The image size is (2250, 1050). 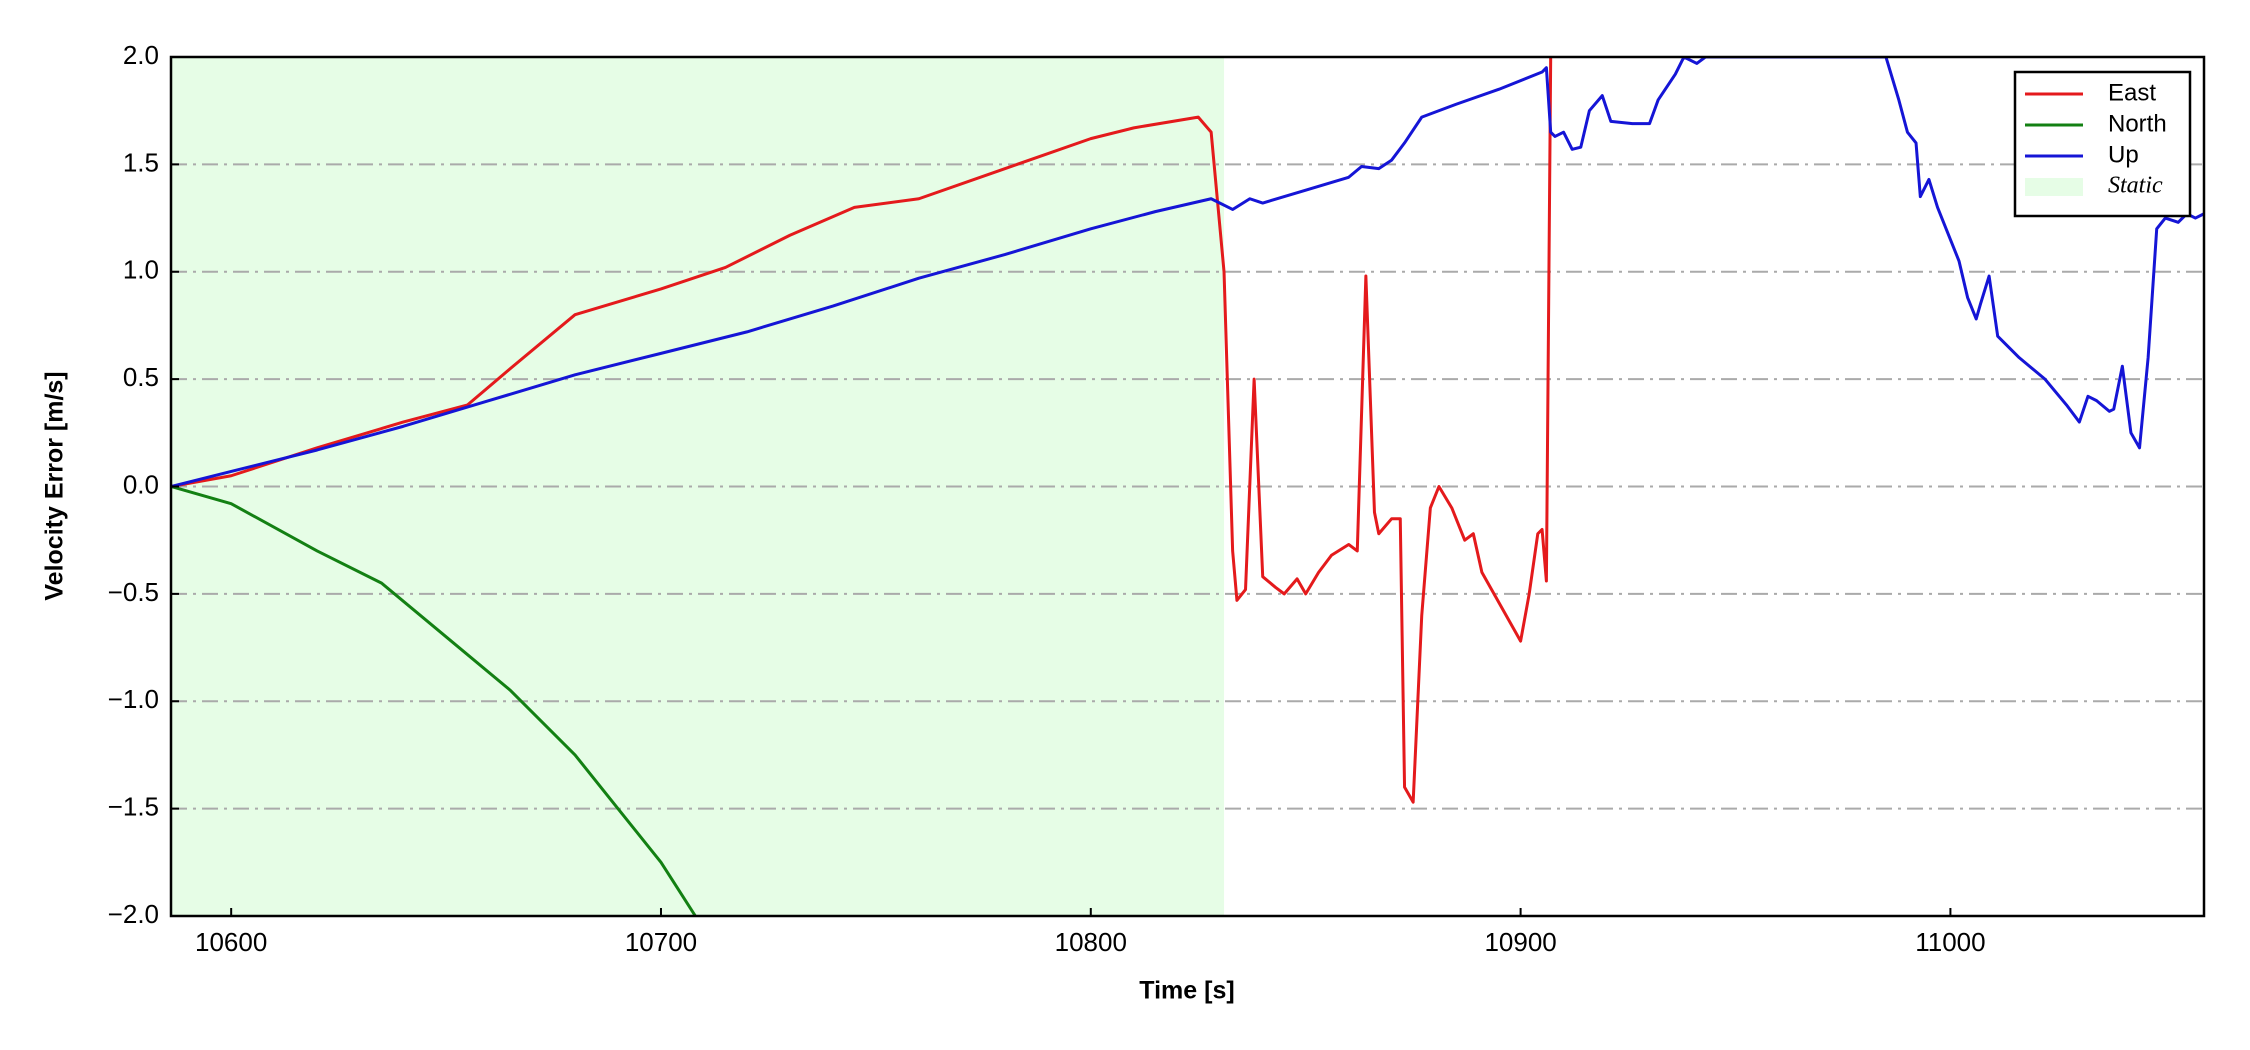 I want to click on x-tick-label: 11000, so click(x=1950, y=942).